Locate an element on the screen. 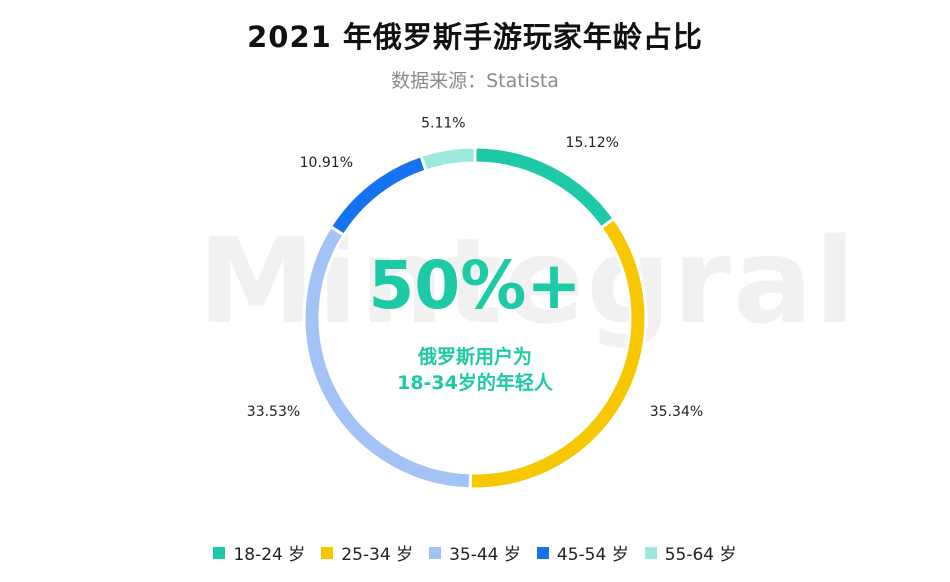  chart-subtitle: 数据来源：Statista is located at coordinates (475, 81).